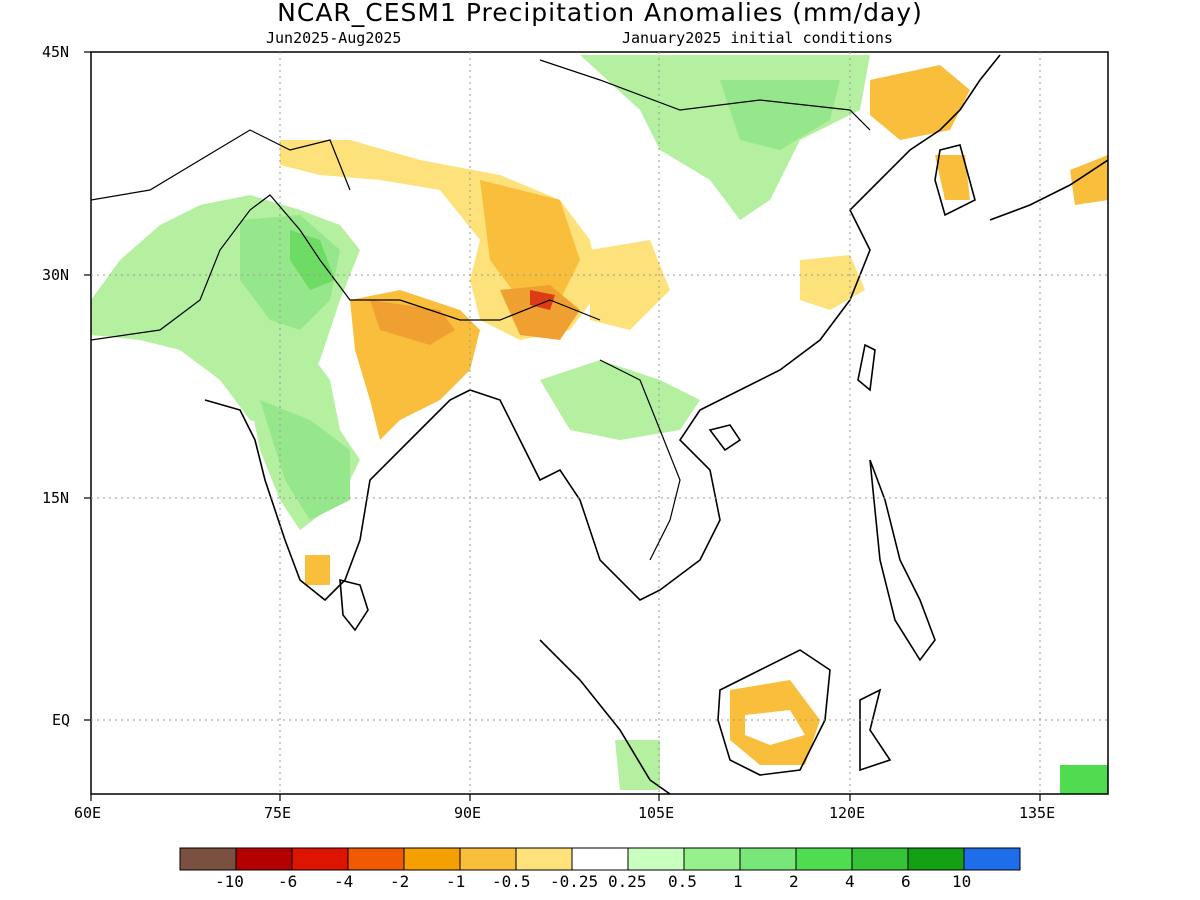  Describe the element at coordinates (511, 881) in the screenshot. I see `colorbar-label: -0.5` at that location.